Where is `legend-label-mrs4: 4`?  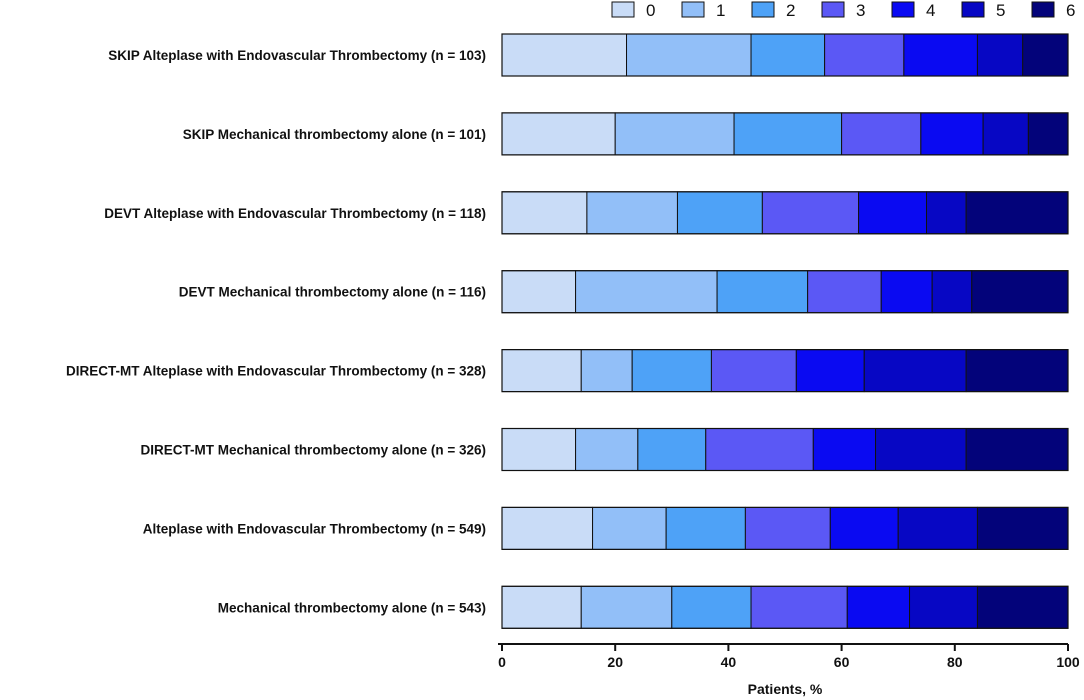
legend-label-mrs4: 4 is located at coordinates (930, 10).